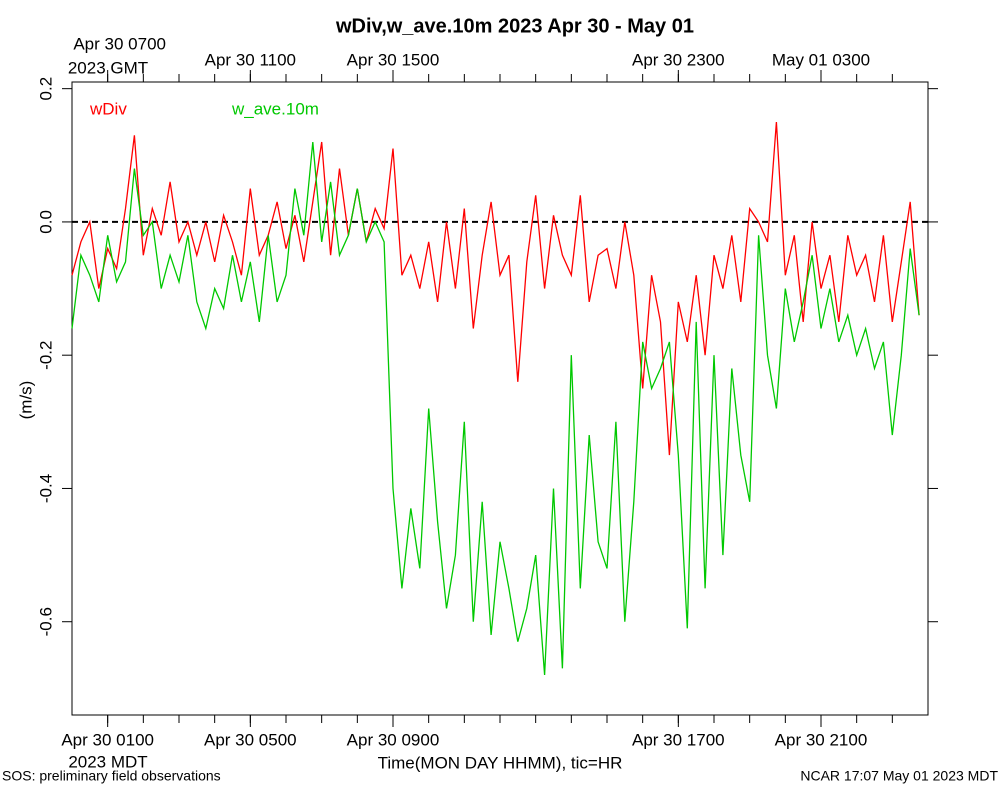 This screenshot has height=800, width=1000. I want to click on x2-tick-label: Apr 30 1100, so click(250, 59).